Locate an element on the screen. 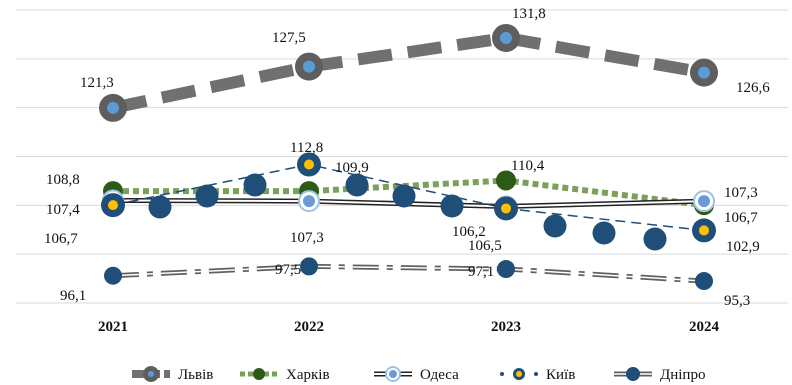 Image resolution: width=792 pixels, height=385 pixels. x-tick-label: 2021 is located at coordinates (113, 327).